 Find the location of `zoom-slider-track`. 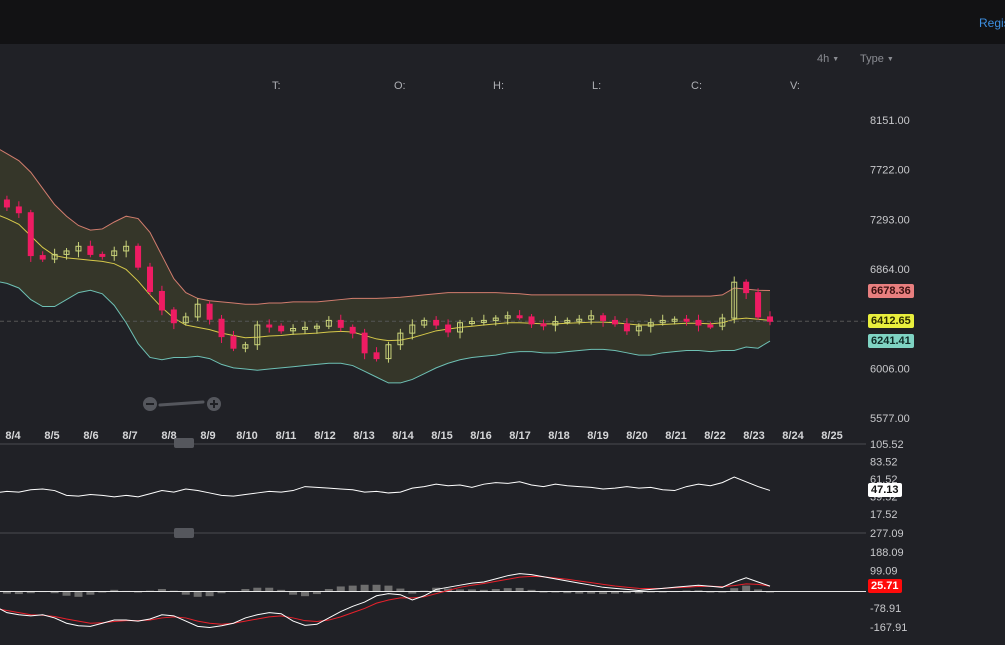

zoom-slider-track is located at coordinates (181, 403).